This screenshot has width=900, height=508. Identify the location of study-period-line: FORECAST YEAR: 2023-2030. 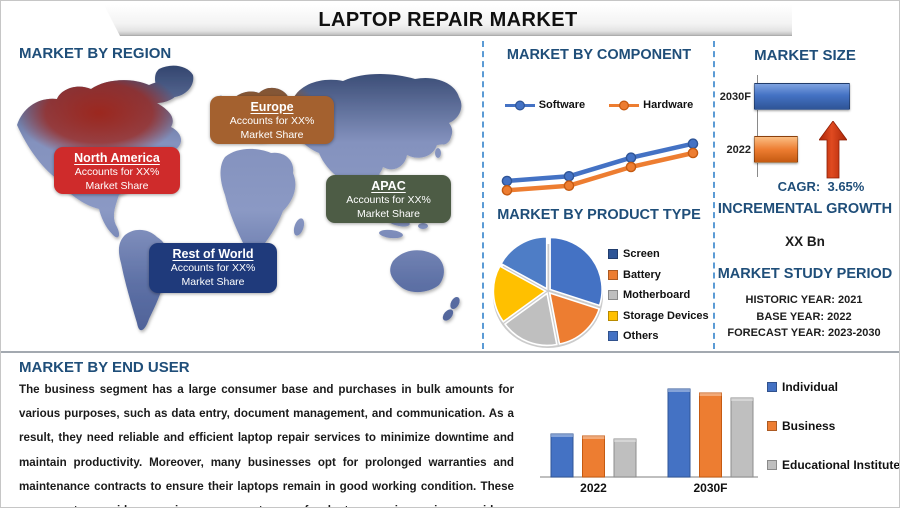
(804, 333).